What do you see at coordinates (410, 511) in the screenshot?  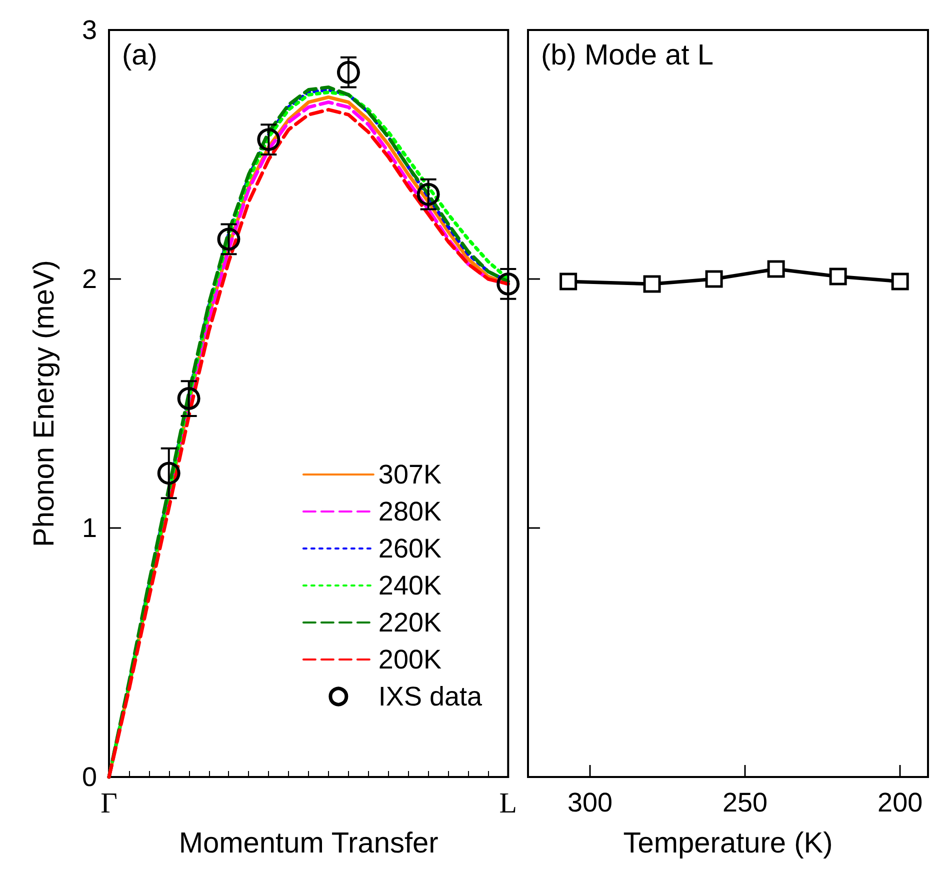 I see `legend-label: 280K` at bounding box center [410, 511].